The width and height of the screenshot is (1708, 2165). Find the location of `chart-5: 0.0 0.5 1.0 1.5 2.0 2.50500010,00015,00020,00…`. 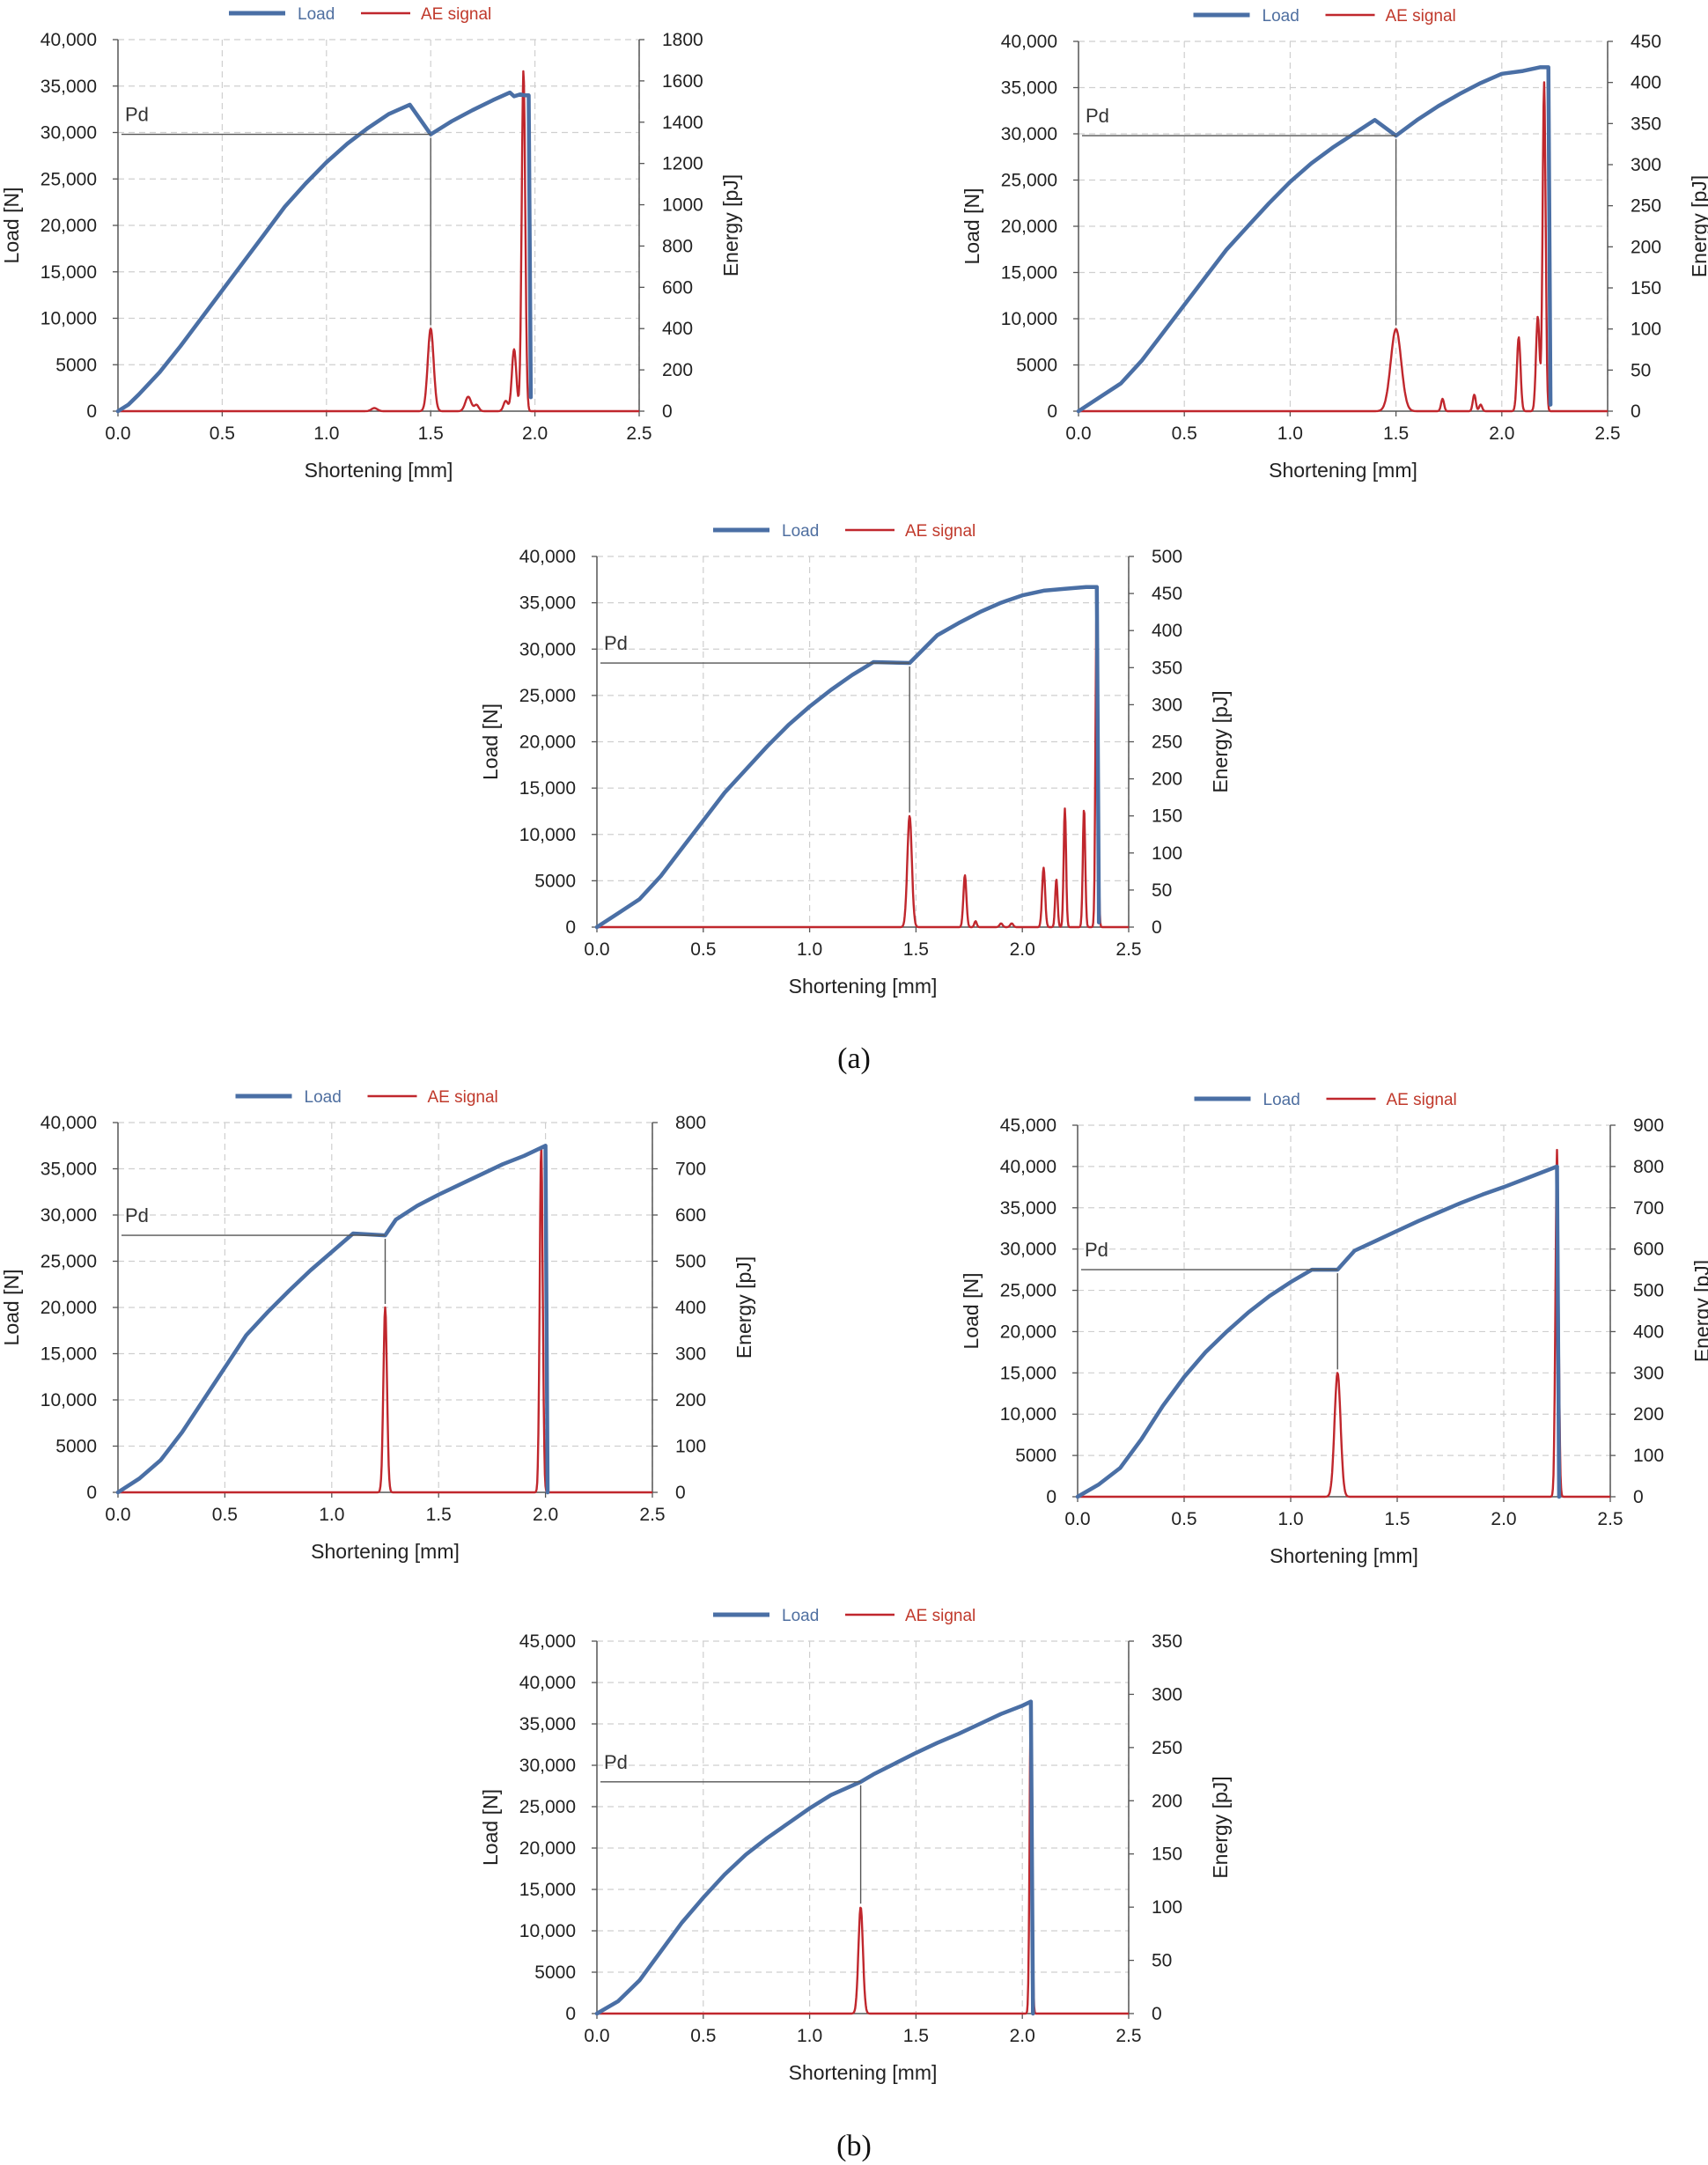

chart-5: 0.0 0.5 1.0 1.5 2.0 2.50500010,00015,00020,00… is located at coordinates (1334, 1329).